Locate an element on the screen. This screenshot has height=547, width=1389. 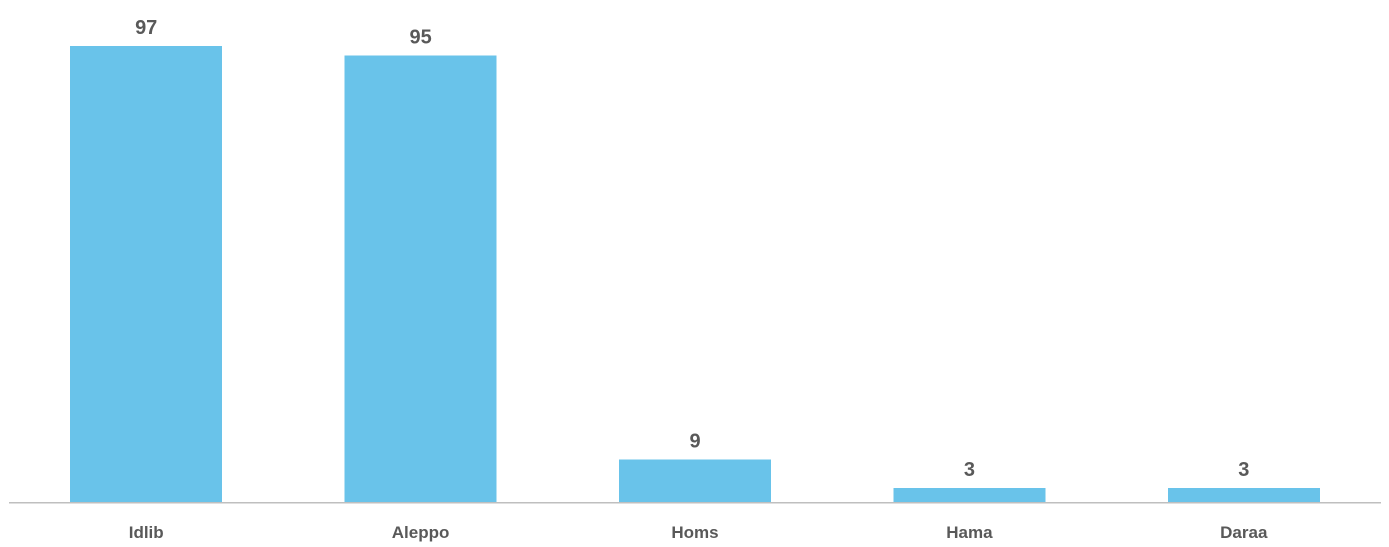
data-label-hama: 3 is located at coordinates (969, 470).